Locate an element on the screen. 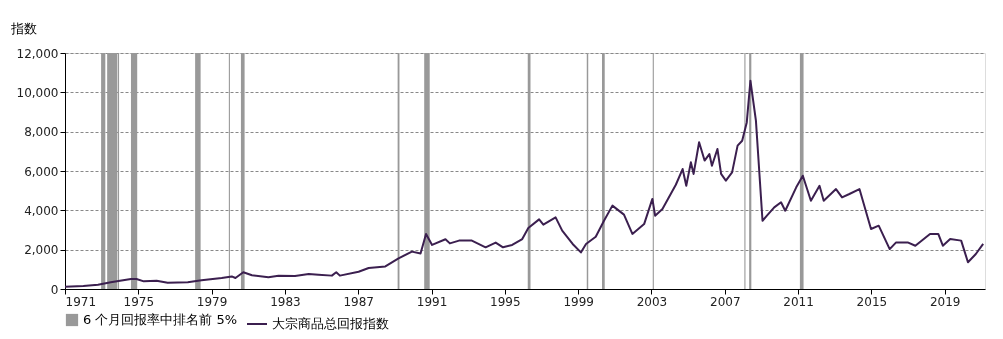  x-tick-label: 1991 is located at coordinates (432, 301).